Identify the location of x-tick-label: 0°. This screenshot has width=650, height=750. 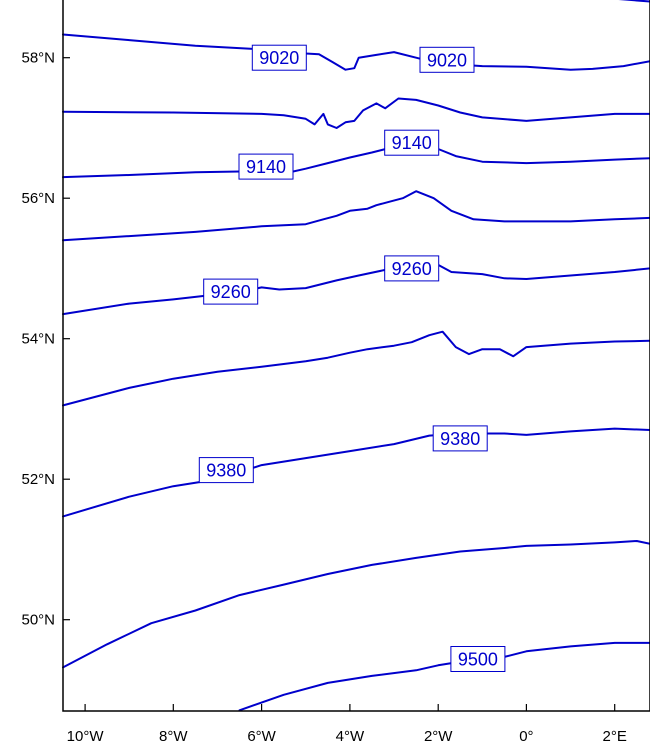
(526, 736).